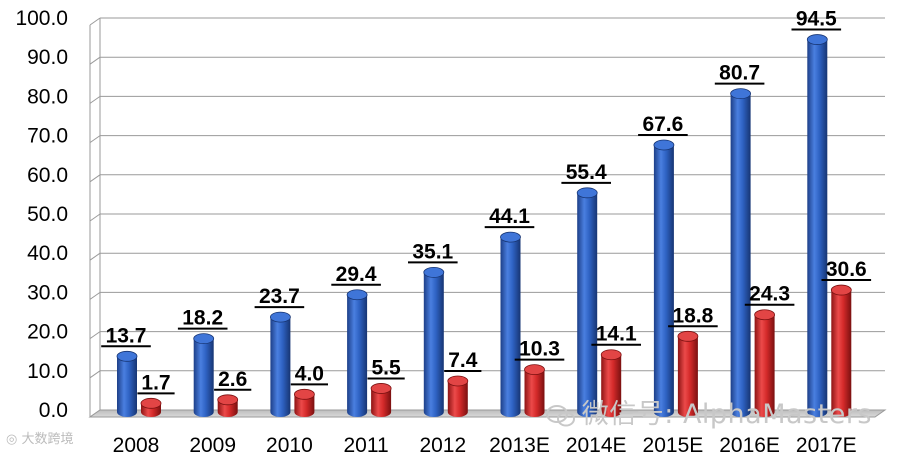  Describe the element at coordinates (47, 175) in the screenshot. I see `y-tick-label: 60.0` at that location.